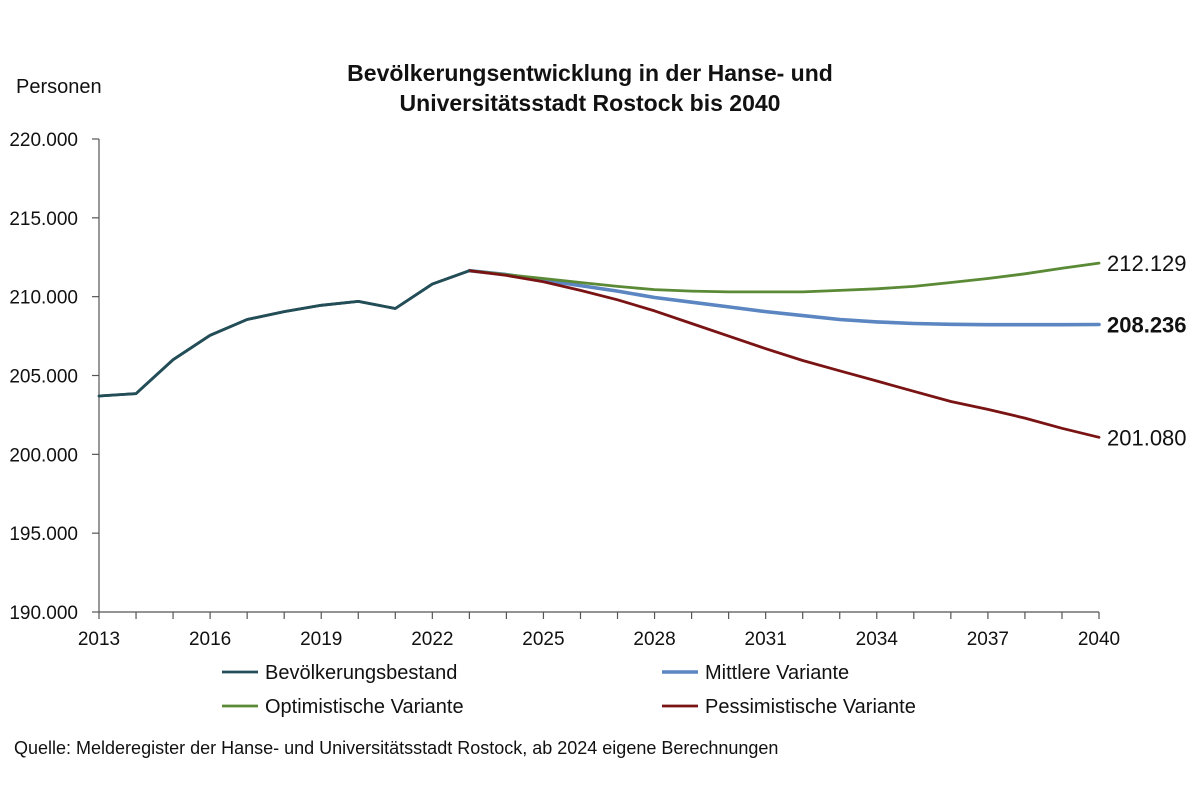  What do you see at coordinates (43, 140) in the screenshot?
I see `y-tick-label: 220.000` at bounding box center [43, 140].